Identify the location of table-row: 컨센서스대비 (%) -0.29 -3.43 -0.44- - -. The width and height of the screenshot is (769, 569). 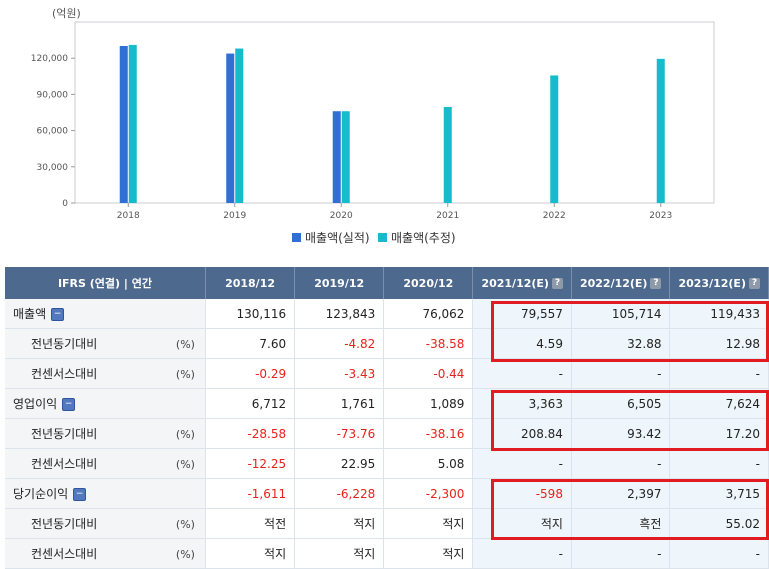
(387, 373).